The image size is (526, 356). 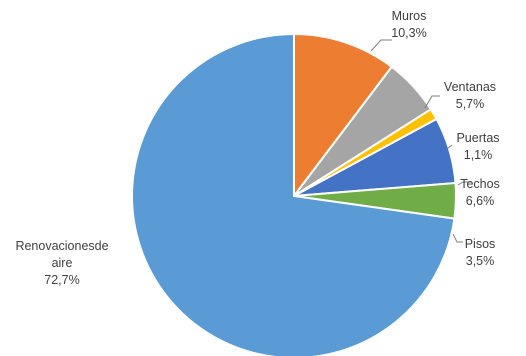 What do you see at coordinates (61, 280) in the screenshot?
I see `data-label-value: 72,7%` at bounding box center [61, 280].